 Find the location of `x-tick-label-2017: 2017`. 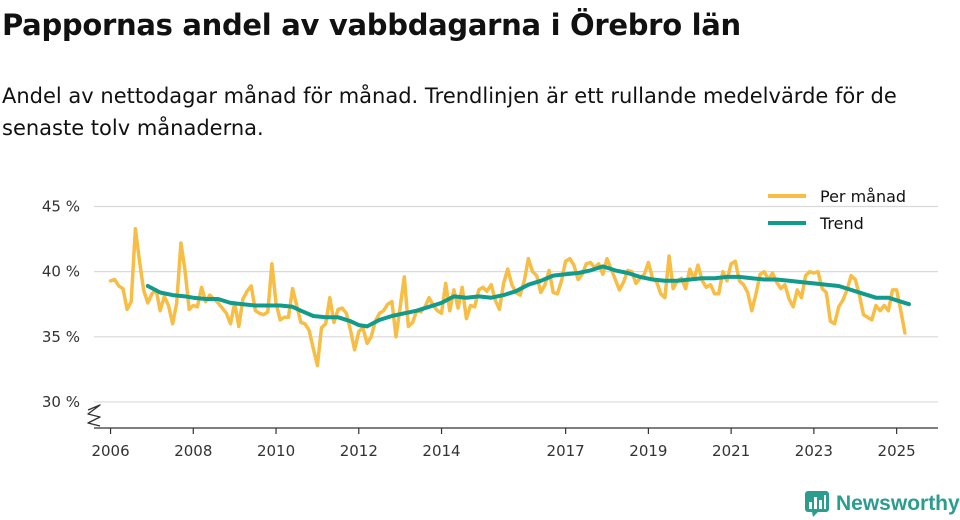

x-tick-label-2017: 2017 is located at coordinates (566, 451).